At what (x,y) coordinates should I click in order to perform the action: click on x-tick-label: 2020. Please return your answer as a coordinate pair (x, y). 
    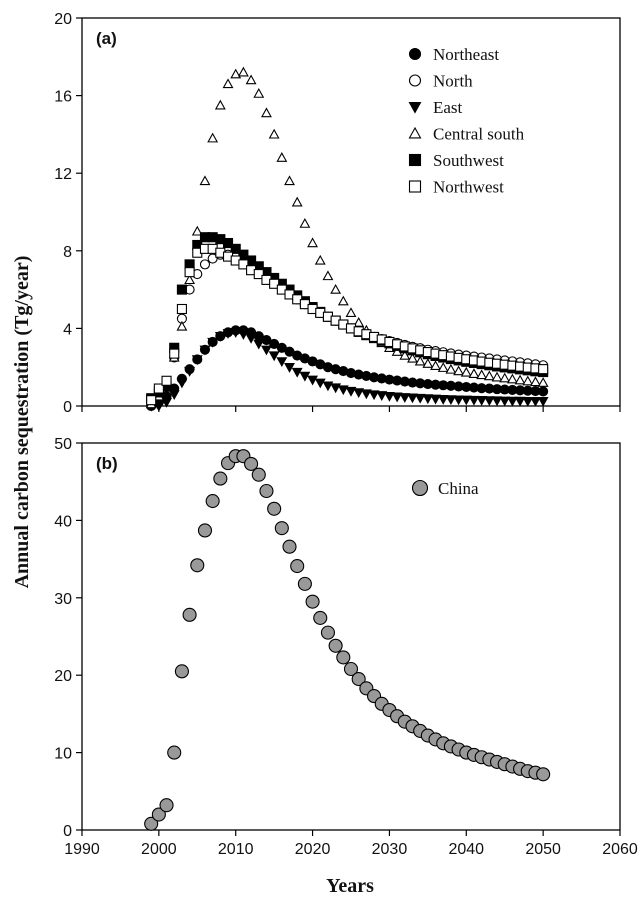
    Looking at the image, I should click on (313, 849).